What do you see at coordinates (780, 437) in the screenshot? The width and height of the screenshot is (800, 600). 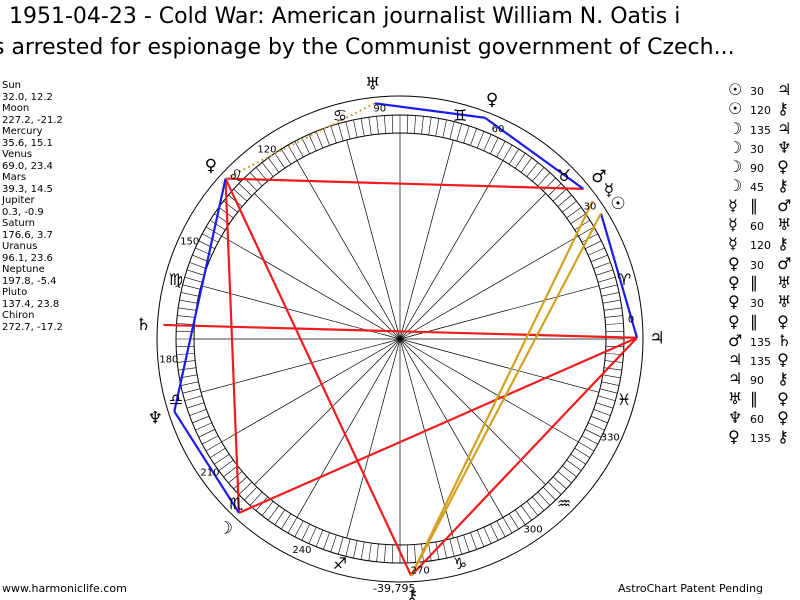 I see `aspect-planet-2: ⚷` at bounding box center [780, 437].